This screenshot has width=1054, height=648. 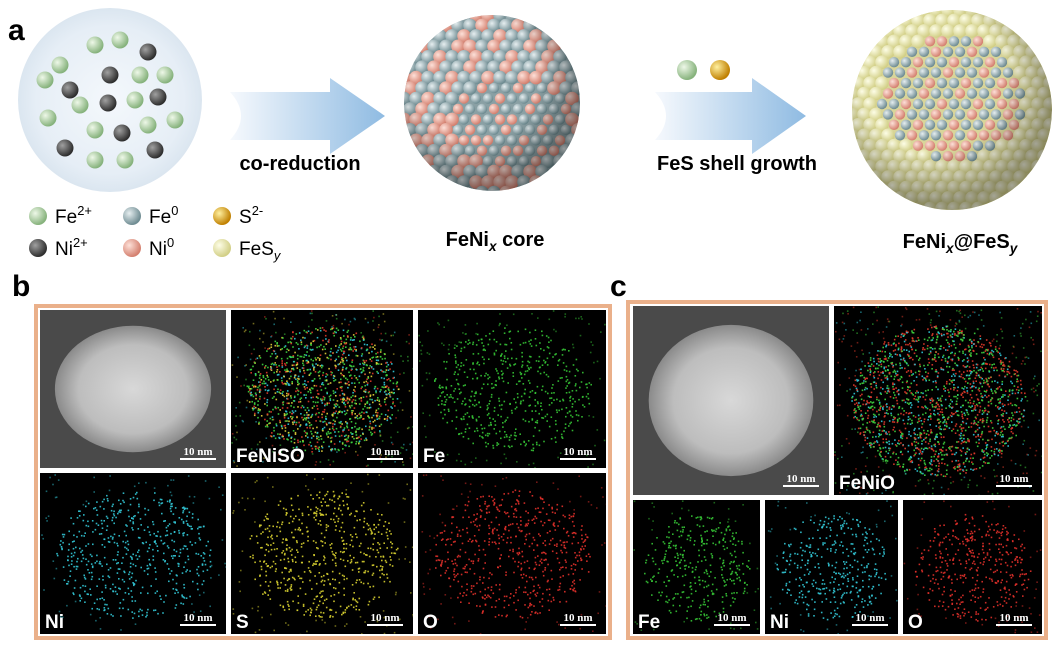 I want to click on ion, so click(x=135, y=100).